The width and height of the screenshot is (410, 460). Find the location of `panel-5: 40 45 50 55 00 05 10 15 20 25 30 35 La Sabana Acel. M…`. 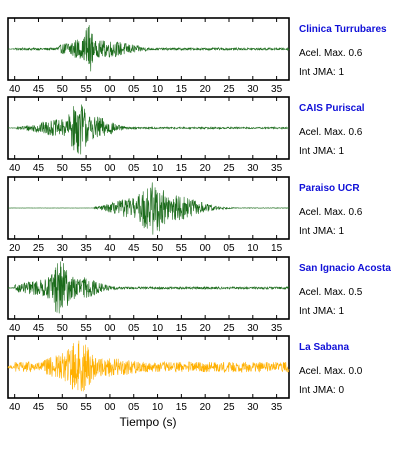

panel-5: 40 45 50 55 00 05 10 15 20 25 30 35 La Sabana Acel. M… is located at coordinates (185, 374).